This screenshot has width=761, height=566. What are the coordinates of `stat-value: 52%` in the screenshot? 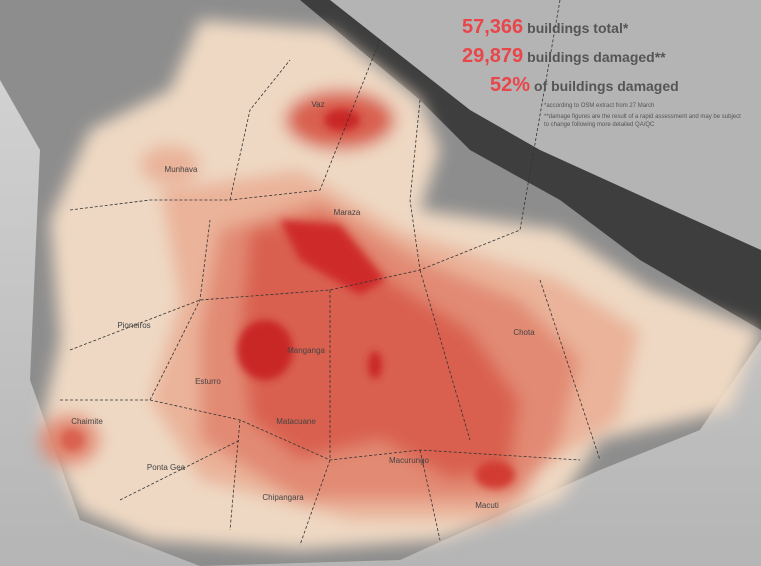 It's located at (510, 85).